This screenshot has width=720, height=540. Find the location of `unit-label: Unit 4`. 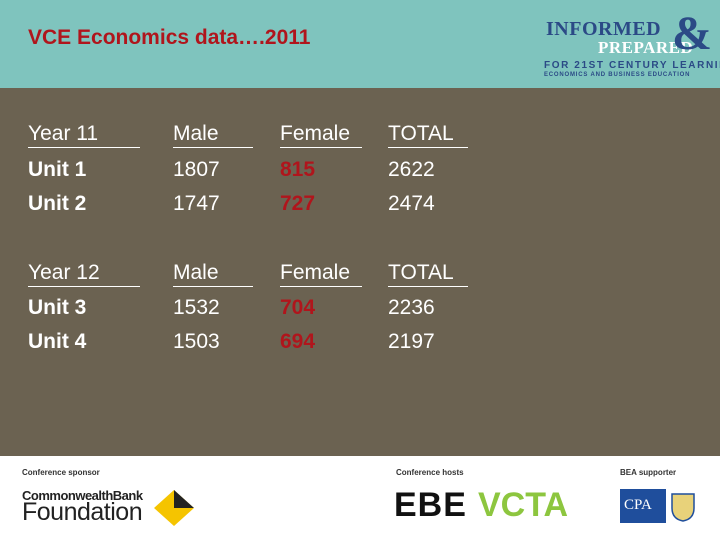

unit-label: Unit 4 is located at coordinates (57, 341).